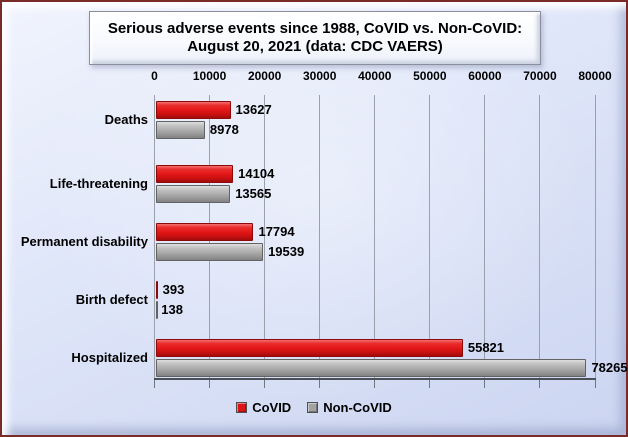 The image size is (628, 437). I want to click on bar-covid-birth-defect, so click(156, 290).